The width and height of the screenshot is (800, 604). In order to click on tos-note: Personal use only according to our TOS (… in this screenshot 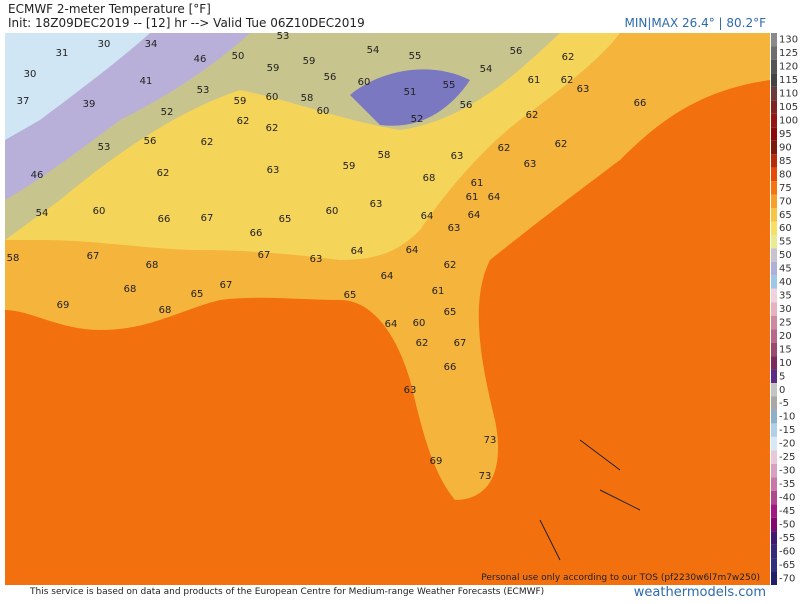, I will do `click(620, 578)`.